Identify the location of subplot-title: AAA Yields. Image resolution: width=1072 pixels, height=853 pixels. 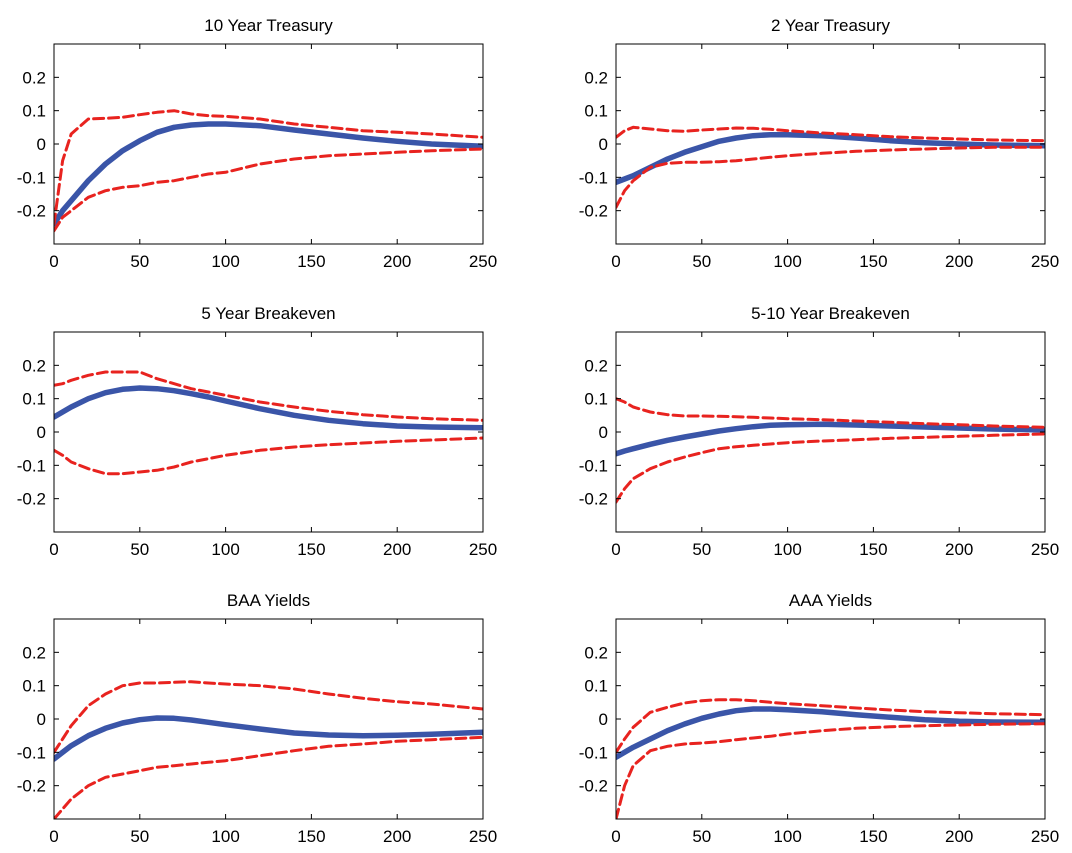
(830, 600).